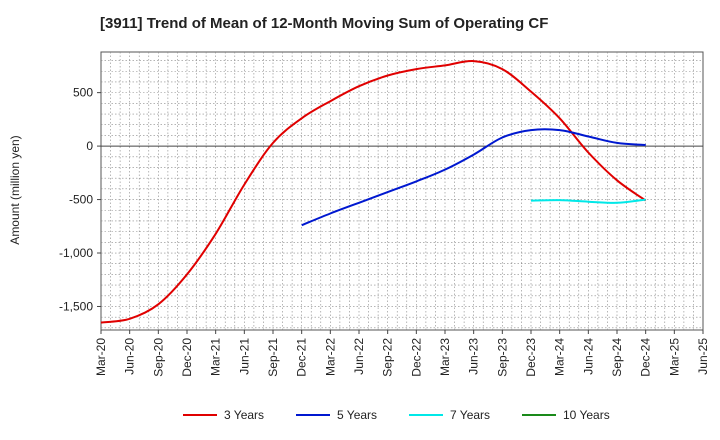 The width and height of the screenshot is (720, 440). I want to click on x-tick-label: Dec-22, so click(416, 357).